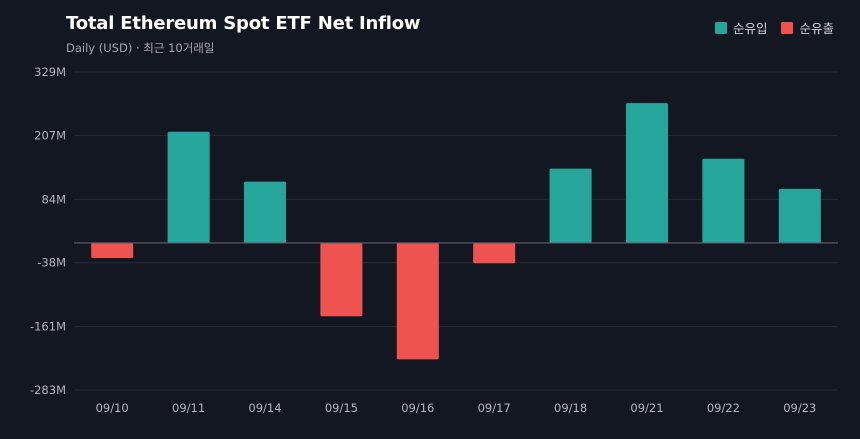 Image resolution: width=860 pixels, height=439 pixels. Describe the element at coordinates (723, 408) in the screenshot. I see `x-tick-label: 09/22` at that location.